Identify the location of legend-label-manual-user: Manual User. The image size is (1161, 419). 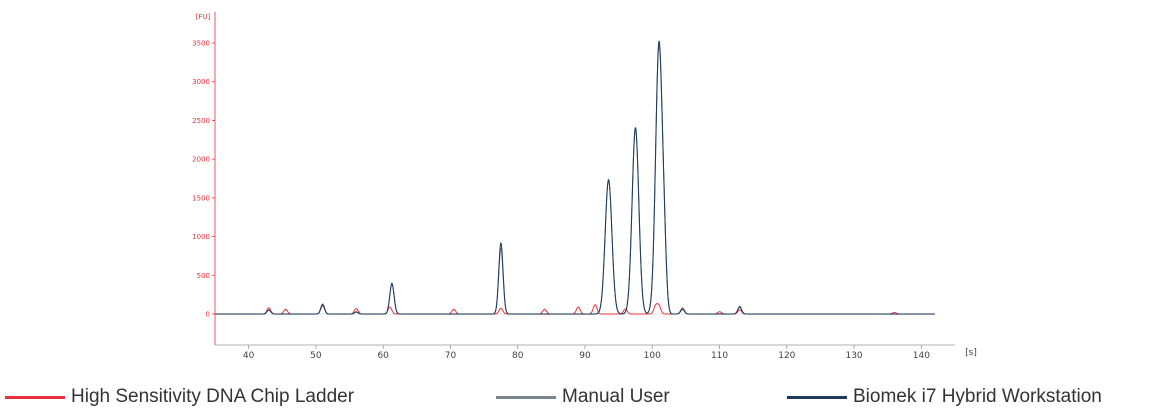
(616, 396).